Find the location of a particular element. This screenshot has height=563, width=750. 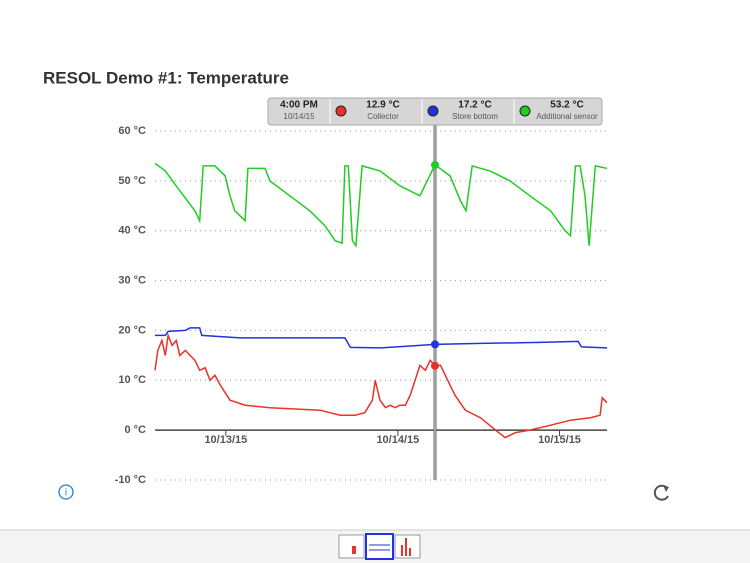

thumb-schema is located at coordinates (351, 546).